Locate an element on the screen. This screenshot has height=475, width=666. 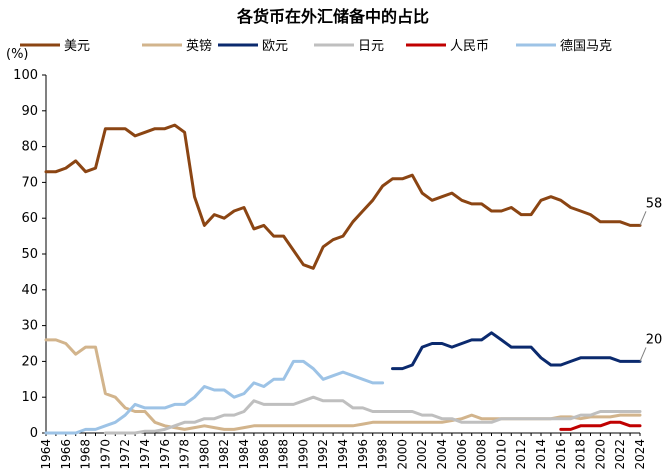
legend-label: 欧元 is located at coordinates (275, 46).